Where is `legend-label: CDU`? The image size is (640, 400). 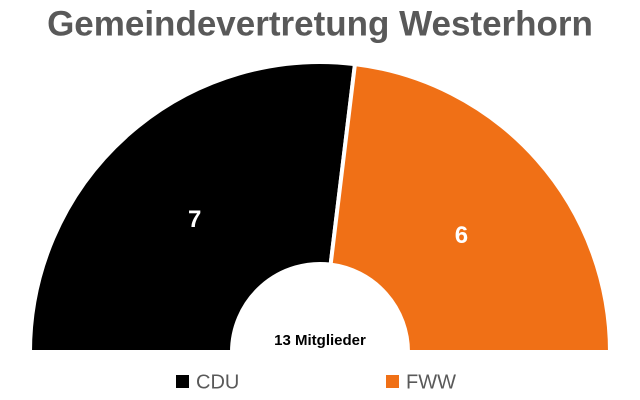
legend-label: CDU is located at coordinates (217, 382).